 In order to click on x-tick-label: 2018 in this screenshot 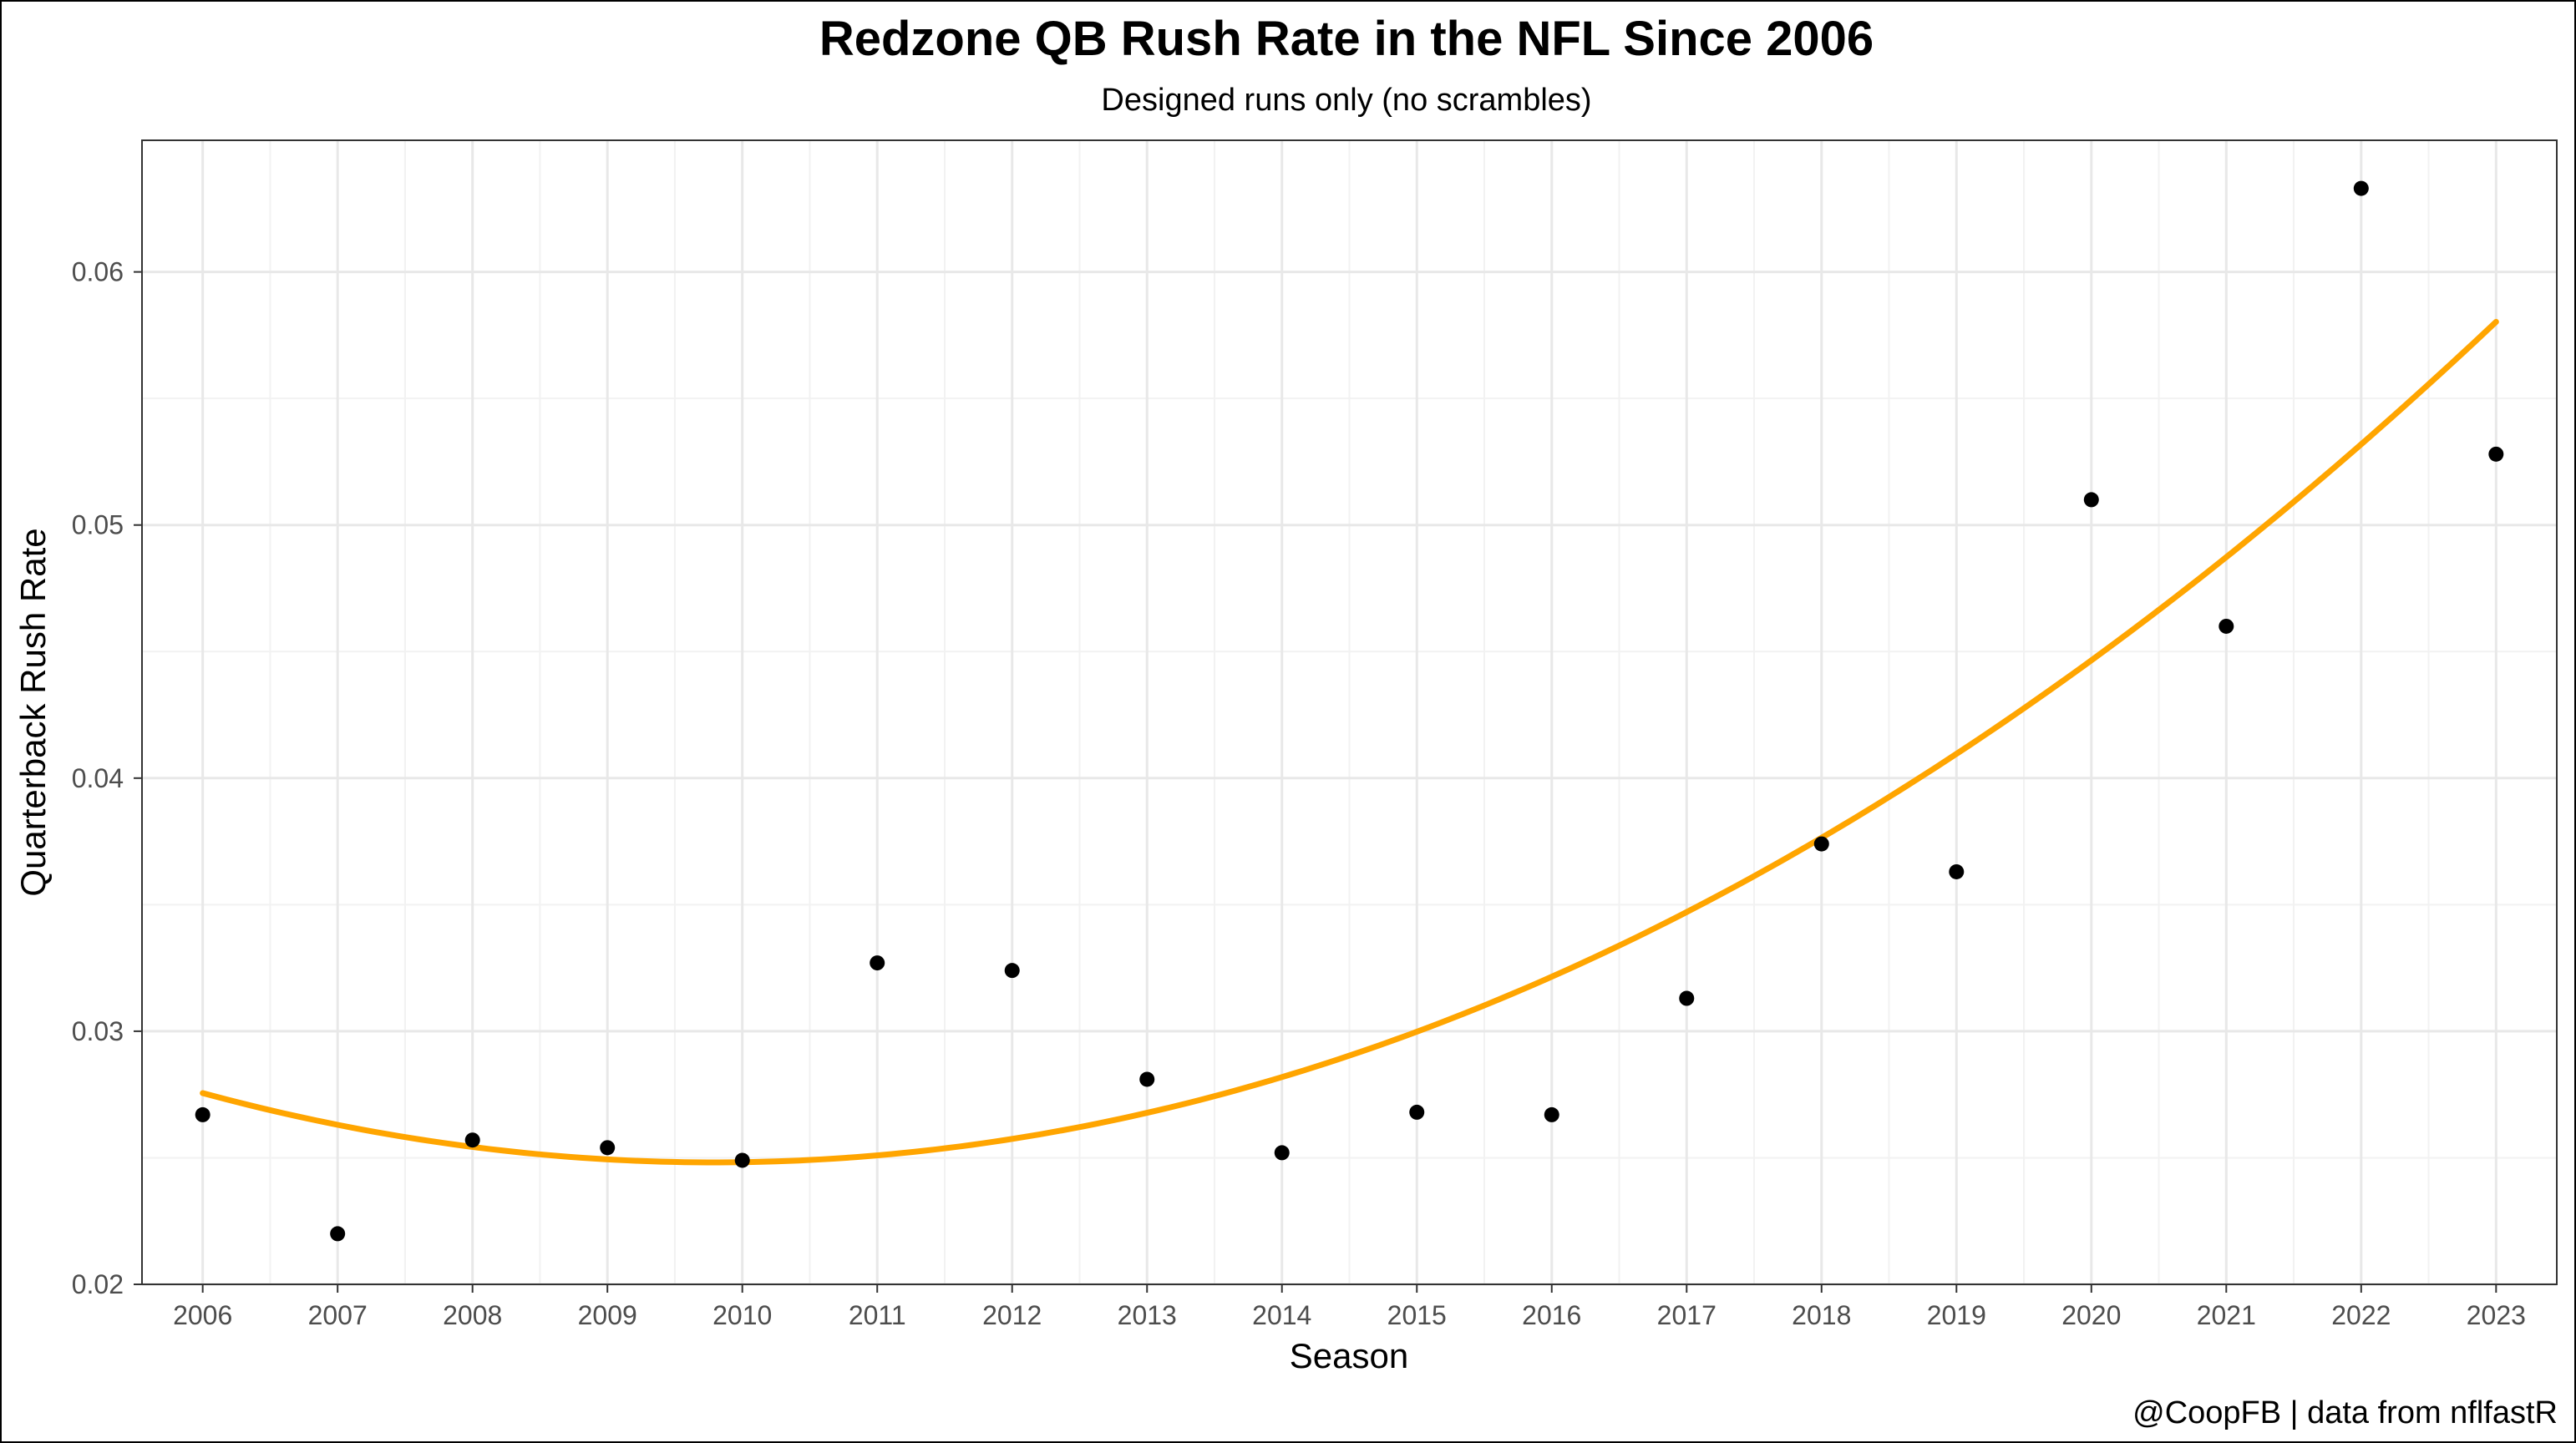, I will do `click(1821, 1315)`.